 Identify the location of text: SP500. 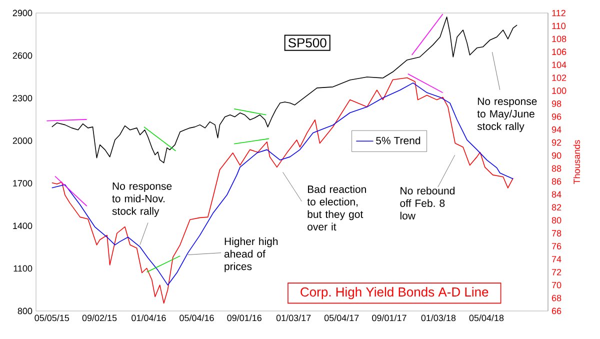
(307, 43).